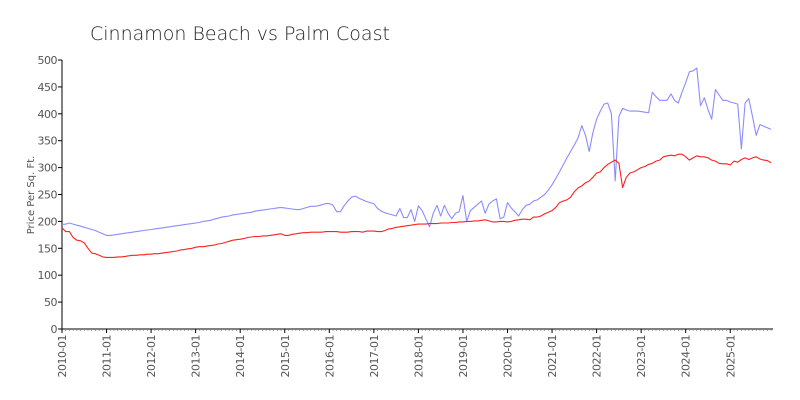  What do you see at coordinates (62, 356) in the screenshot?
I see `x-tick-label: 2010-01` at bounding box center [62, 356].